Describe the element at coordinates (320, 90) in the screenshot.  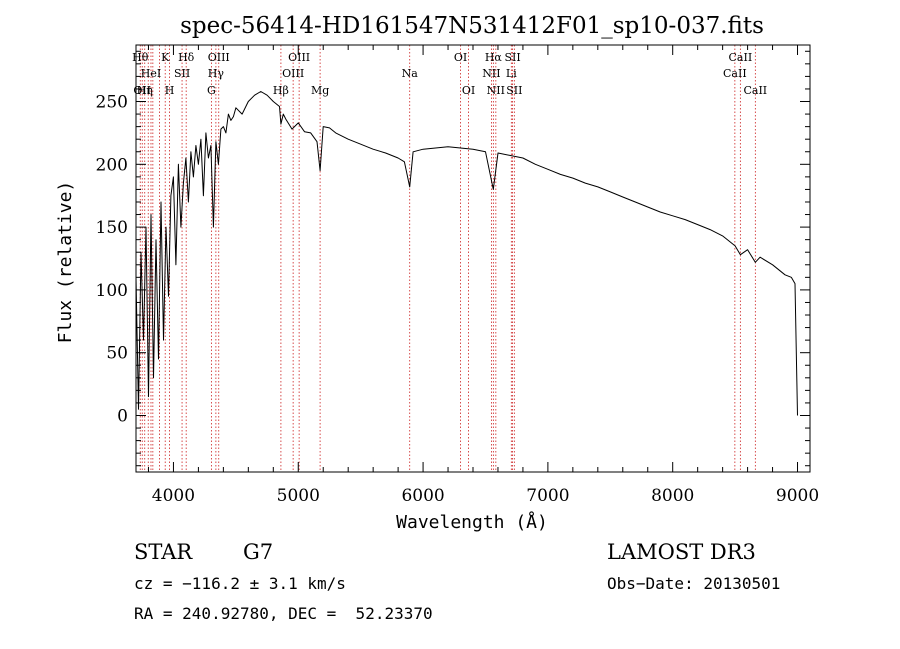
I see `line-label-17-0: Mg` at that location.